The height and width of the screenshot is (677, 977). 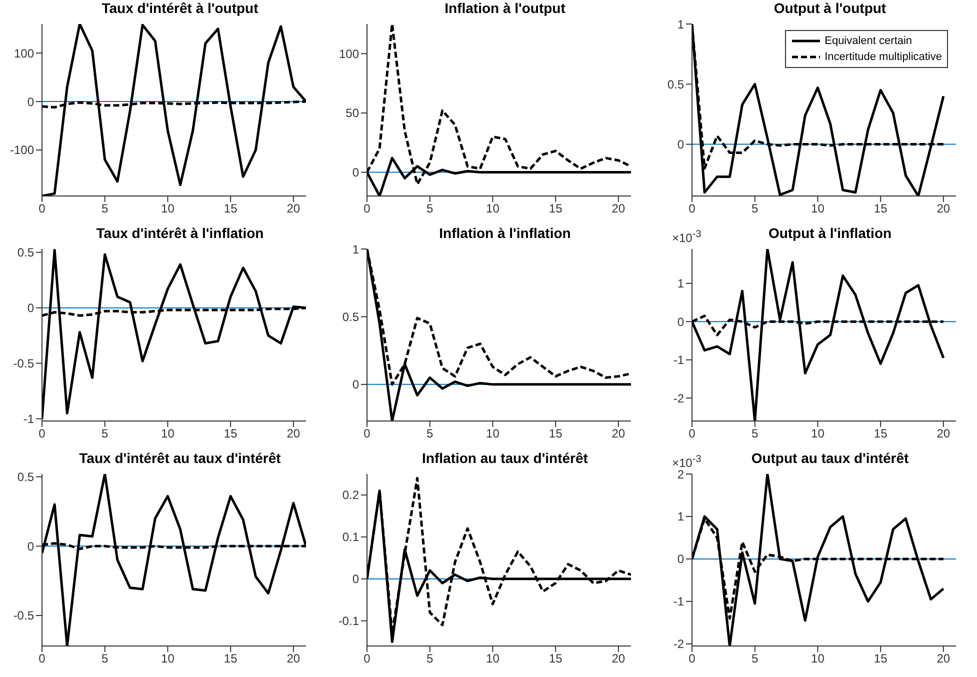 I want to click on chart-title: Output à l'output, so click(x=830, y=9).